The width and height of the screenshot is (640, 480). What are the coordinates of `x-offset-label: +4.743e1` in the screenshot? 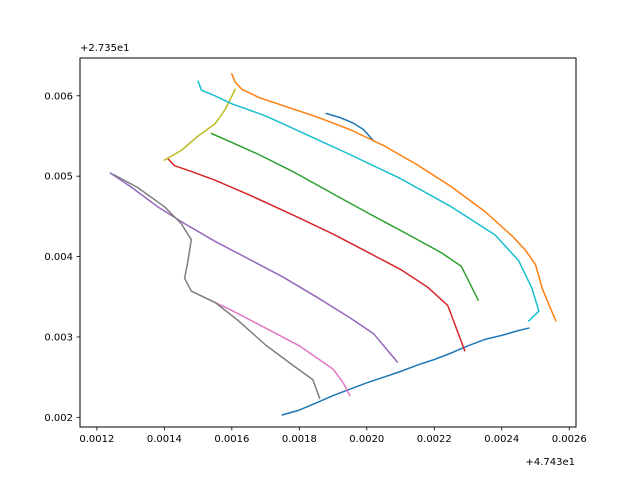 It's located at (550, 462).